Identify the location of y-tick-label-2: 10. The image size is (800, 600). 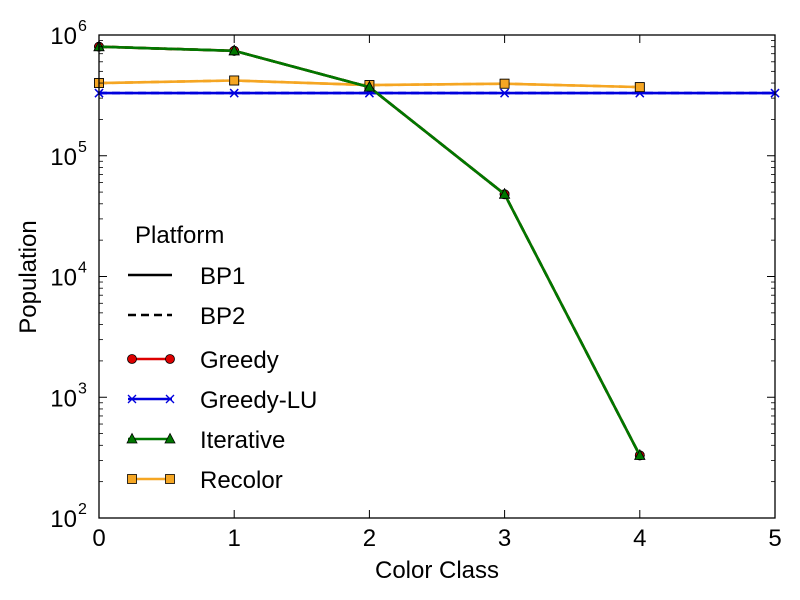
(63, 278).